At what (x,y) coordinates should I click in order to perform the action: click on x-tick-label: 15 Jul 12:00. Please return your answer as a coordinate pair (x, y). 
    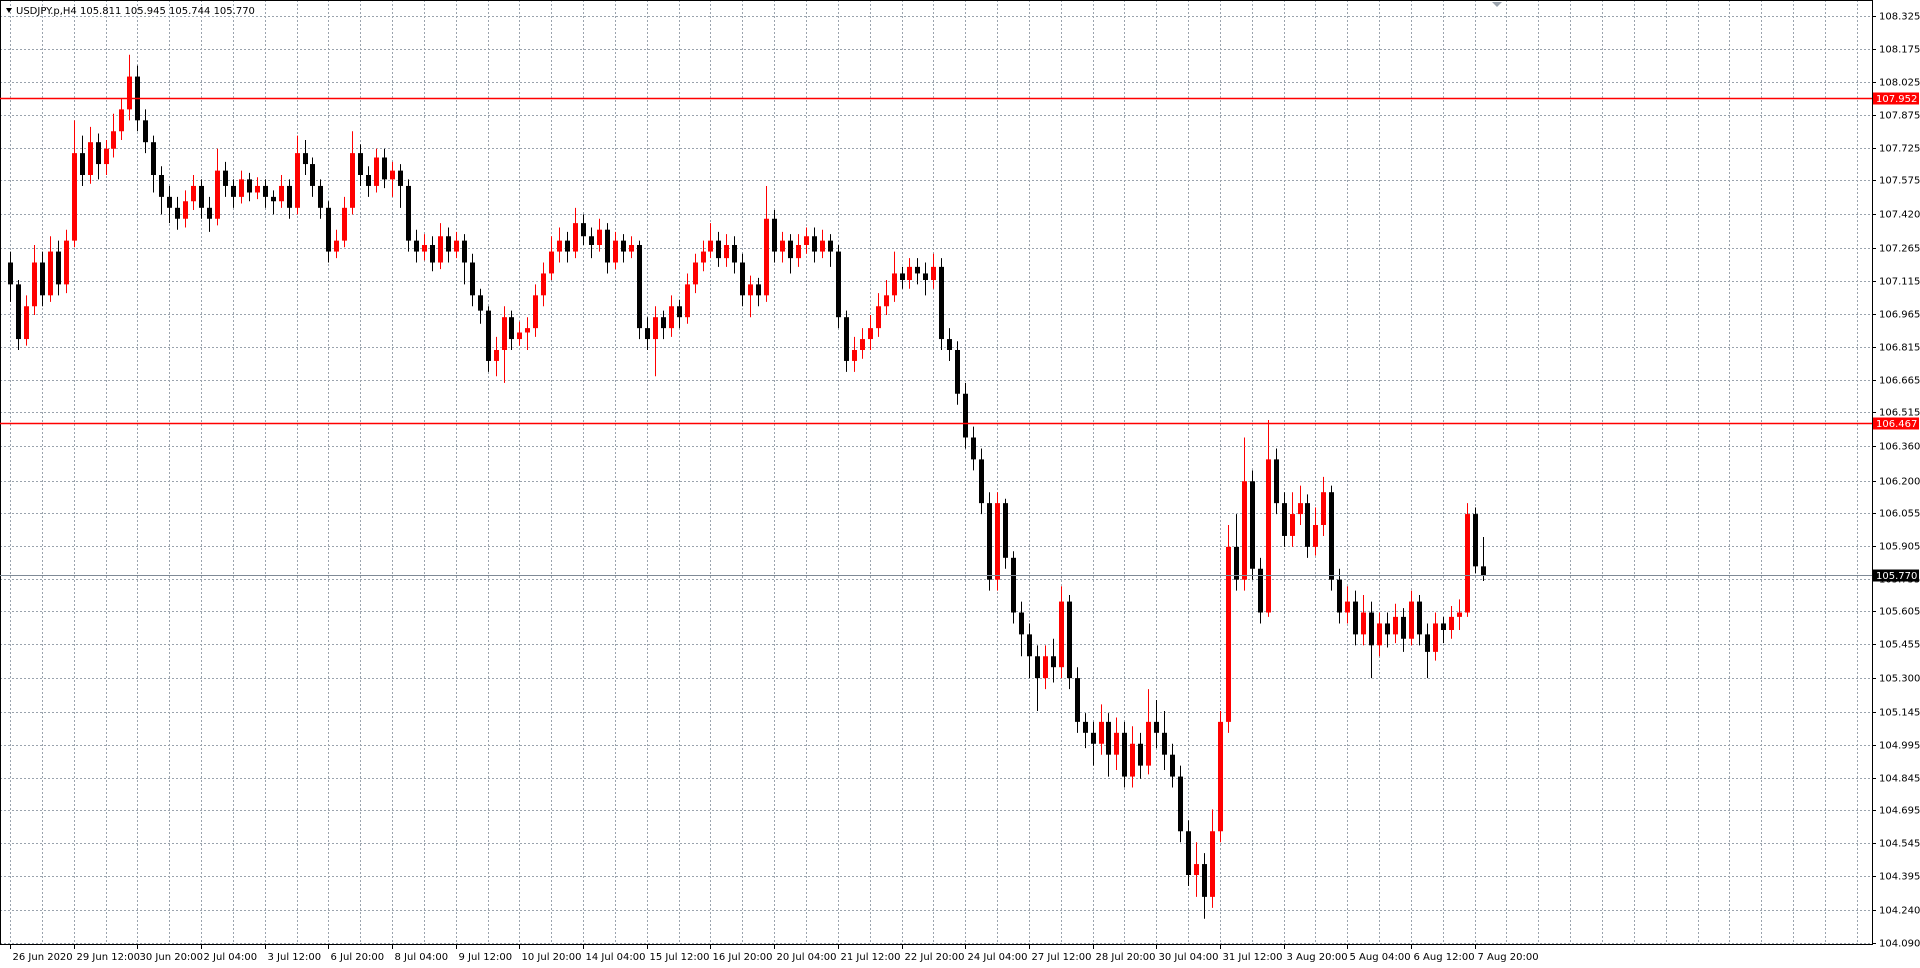
    Looking at the image, I should click on (680, 957).